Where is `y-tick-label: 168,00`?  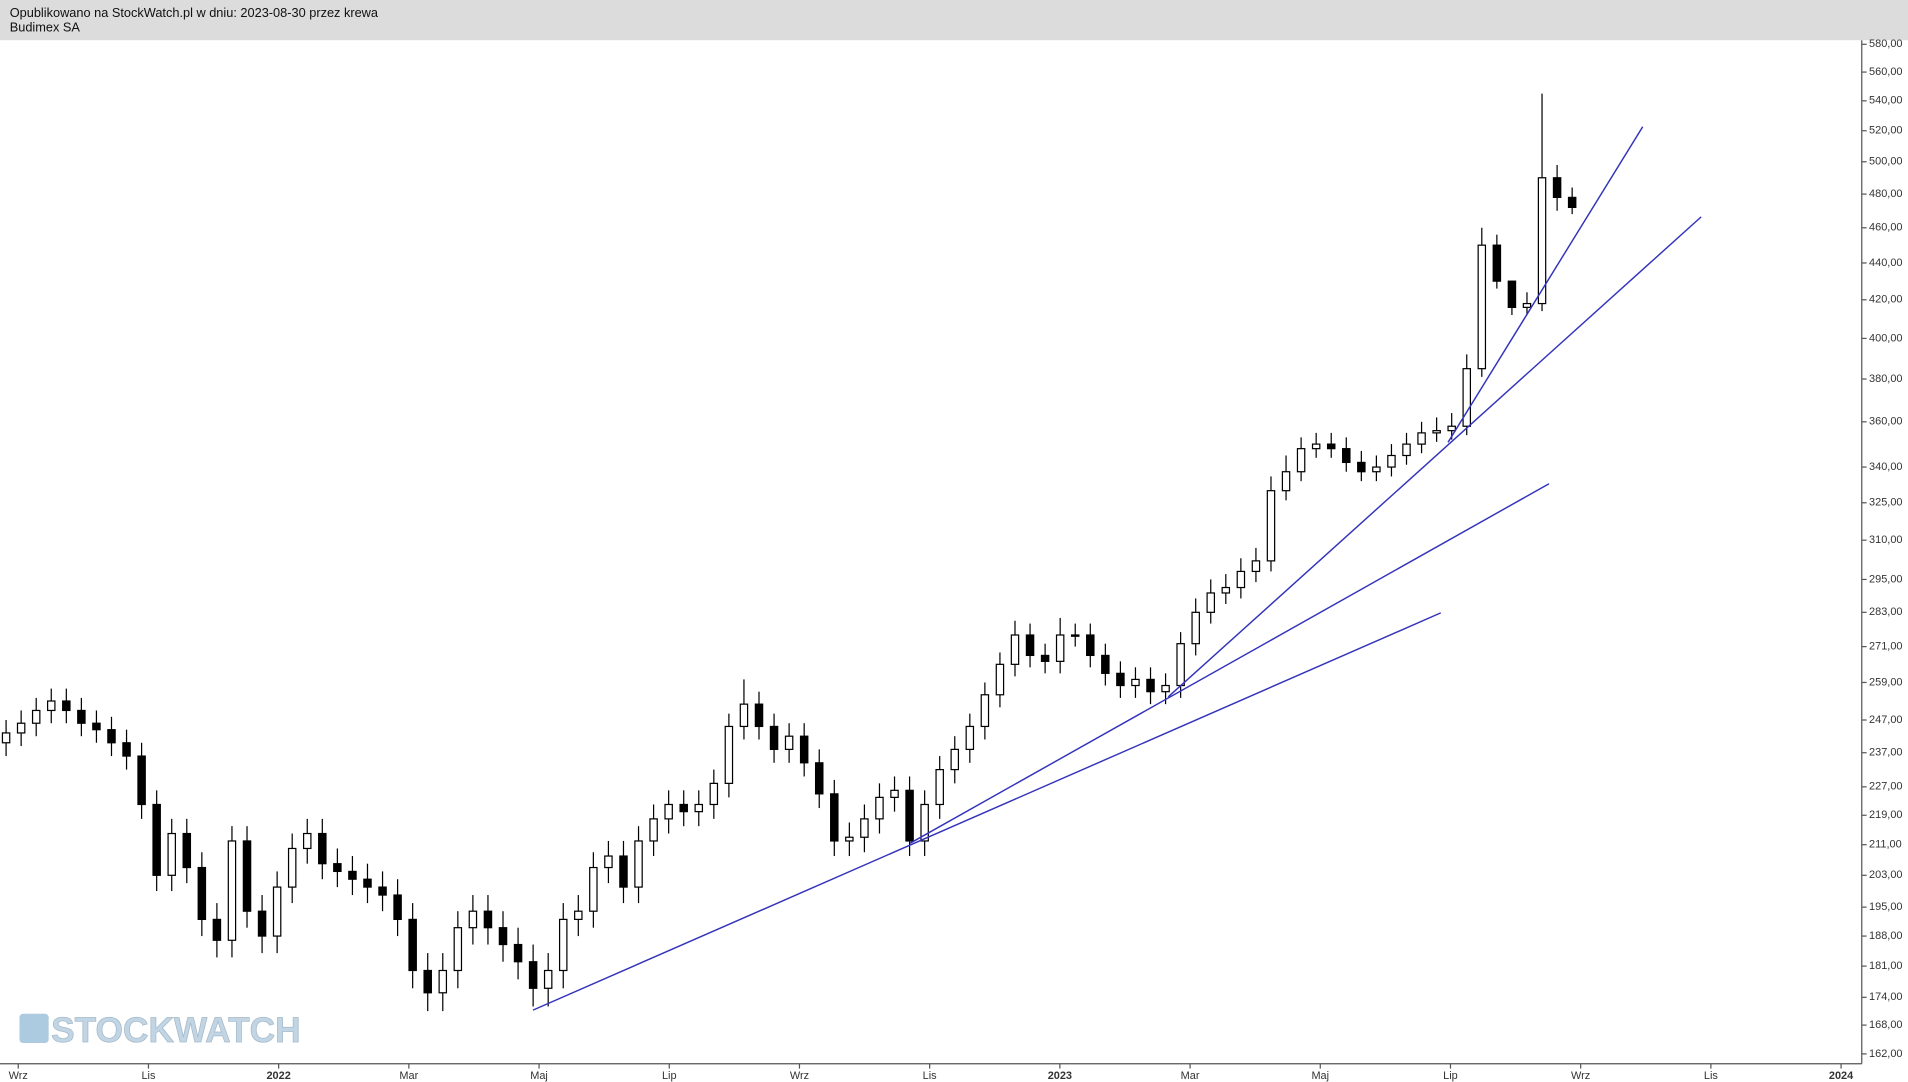
y-tick-label: 168,00 is located at coordinates (1885, 1025).